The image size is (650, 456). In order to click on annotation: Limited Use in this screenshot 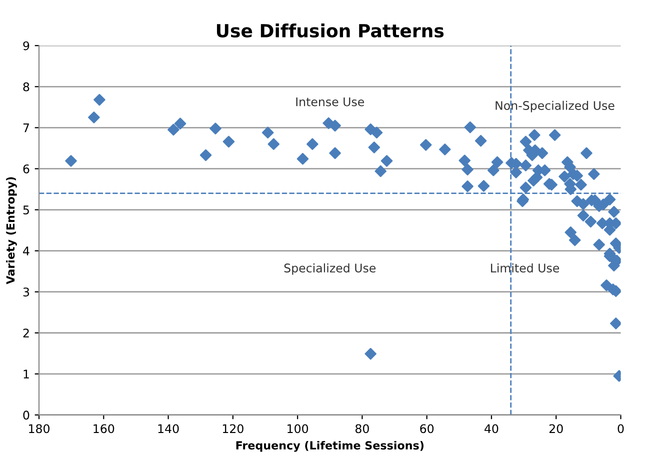, I will do `click(525, 267)`.